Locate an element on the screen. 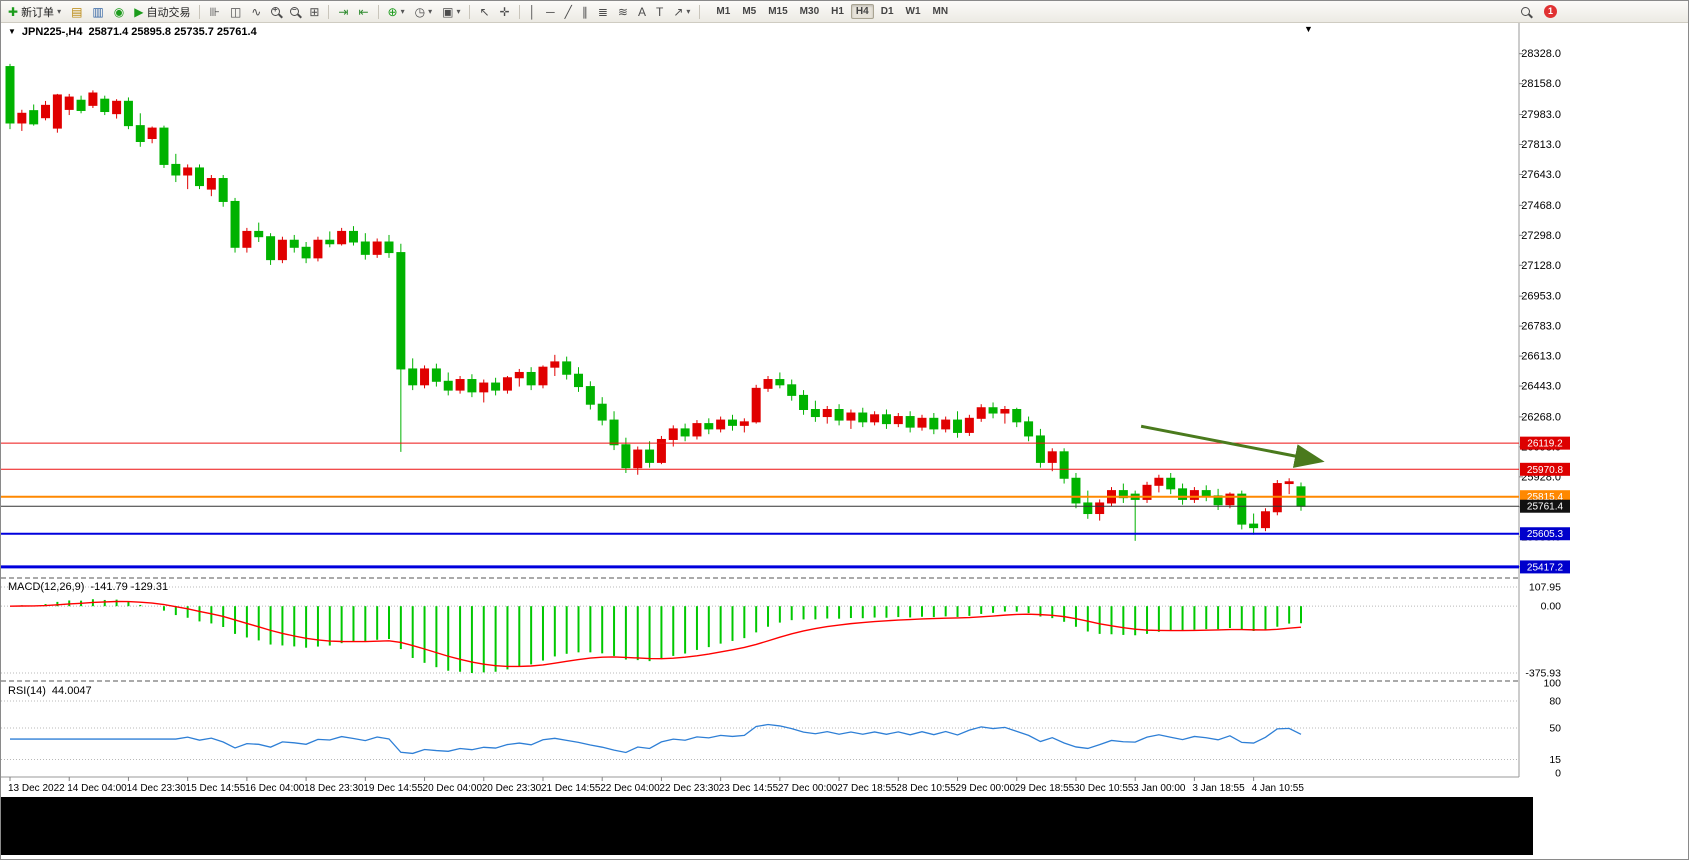 Image resolution: width=1689 pixels, height=860 pixels. vertical-line-button: │ is located at coordinates (533, 12).